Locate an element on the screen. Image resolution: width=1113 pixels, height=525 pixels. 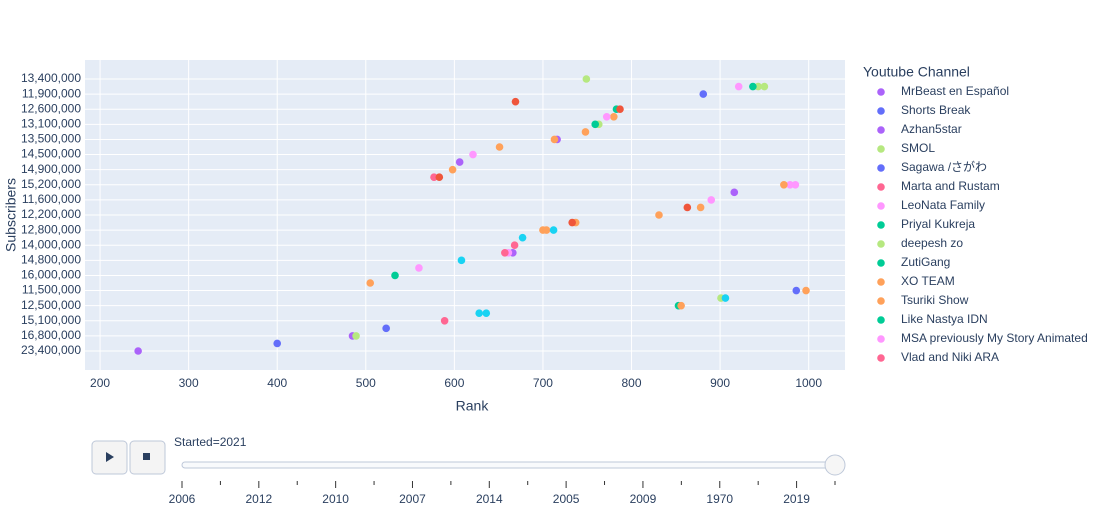
legend-item: Sagawa /さがわ is located at coordinates (932, 166).